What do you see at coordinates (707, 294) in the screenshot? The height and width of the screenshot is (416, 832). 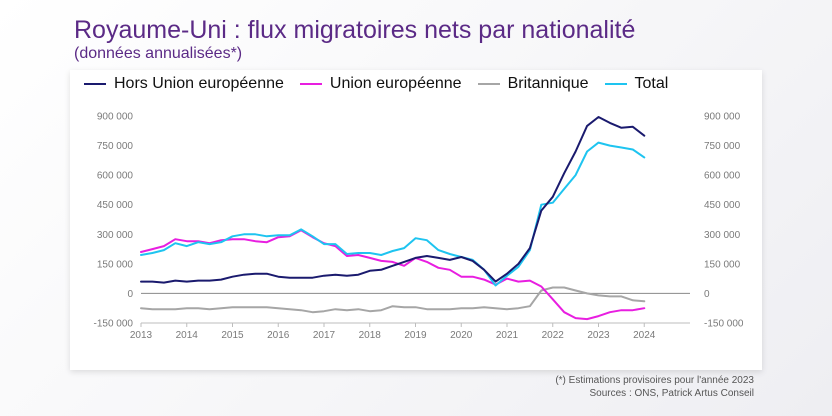 I see `y-tick-label-right: 0` at bounding box center [707, 294].